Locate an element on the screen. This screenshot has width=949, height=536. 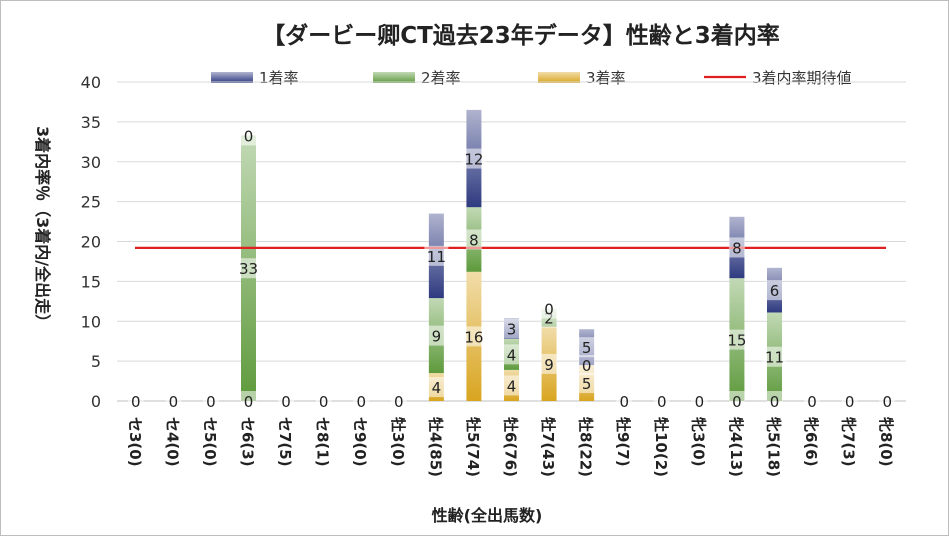
x-tick-label: セ4(0) is located at coordinates (172, 442).